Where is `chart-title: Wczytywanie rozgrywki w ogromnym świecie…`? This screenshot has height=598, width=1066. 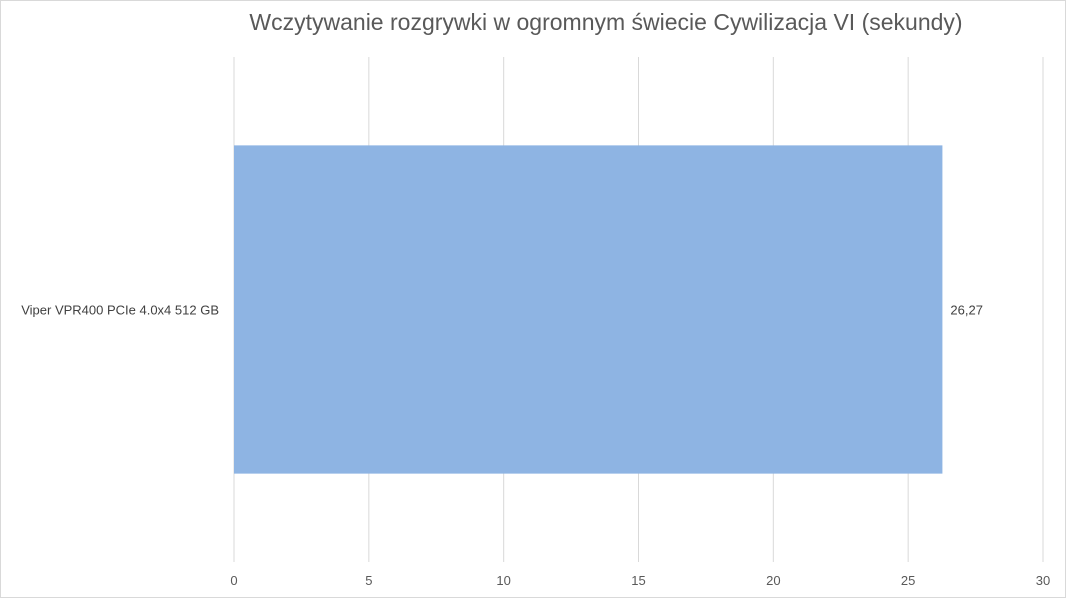
chart-title: Wczytywanie rozgrywki w ogromnym świecie… is located at coordinates (606, 22).